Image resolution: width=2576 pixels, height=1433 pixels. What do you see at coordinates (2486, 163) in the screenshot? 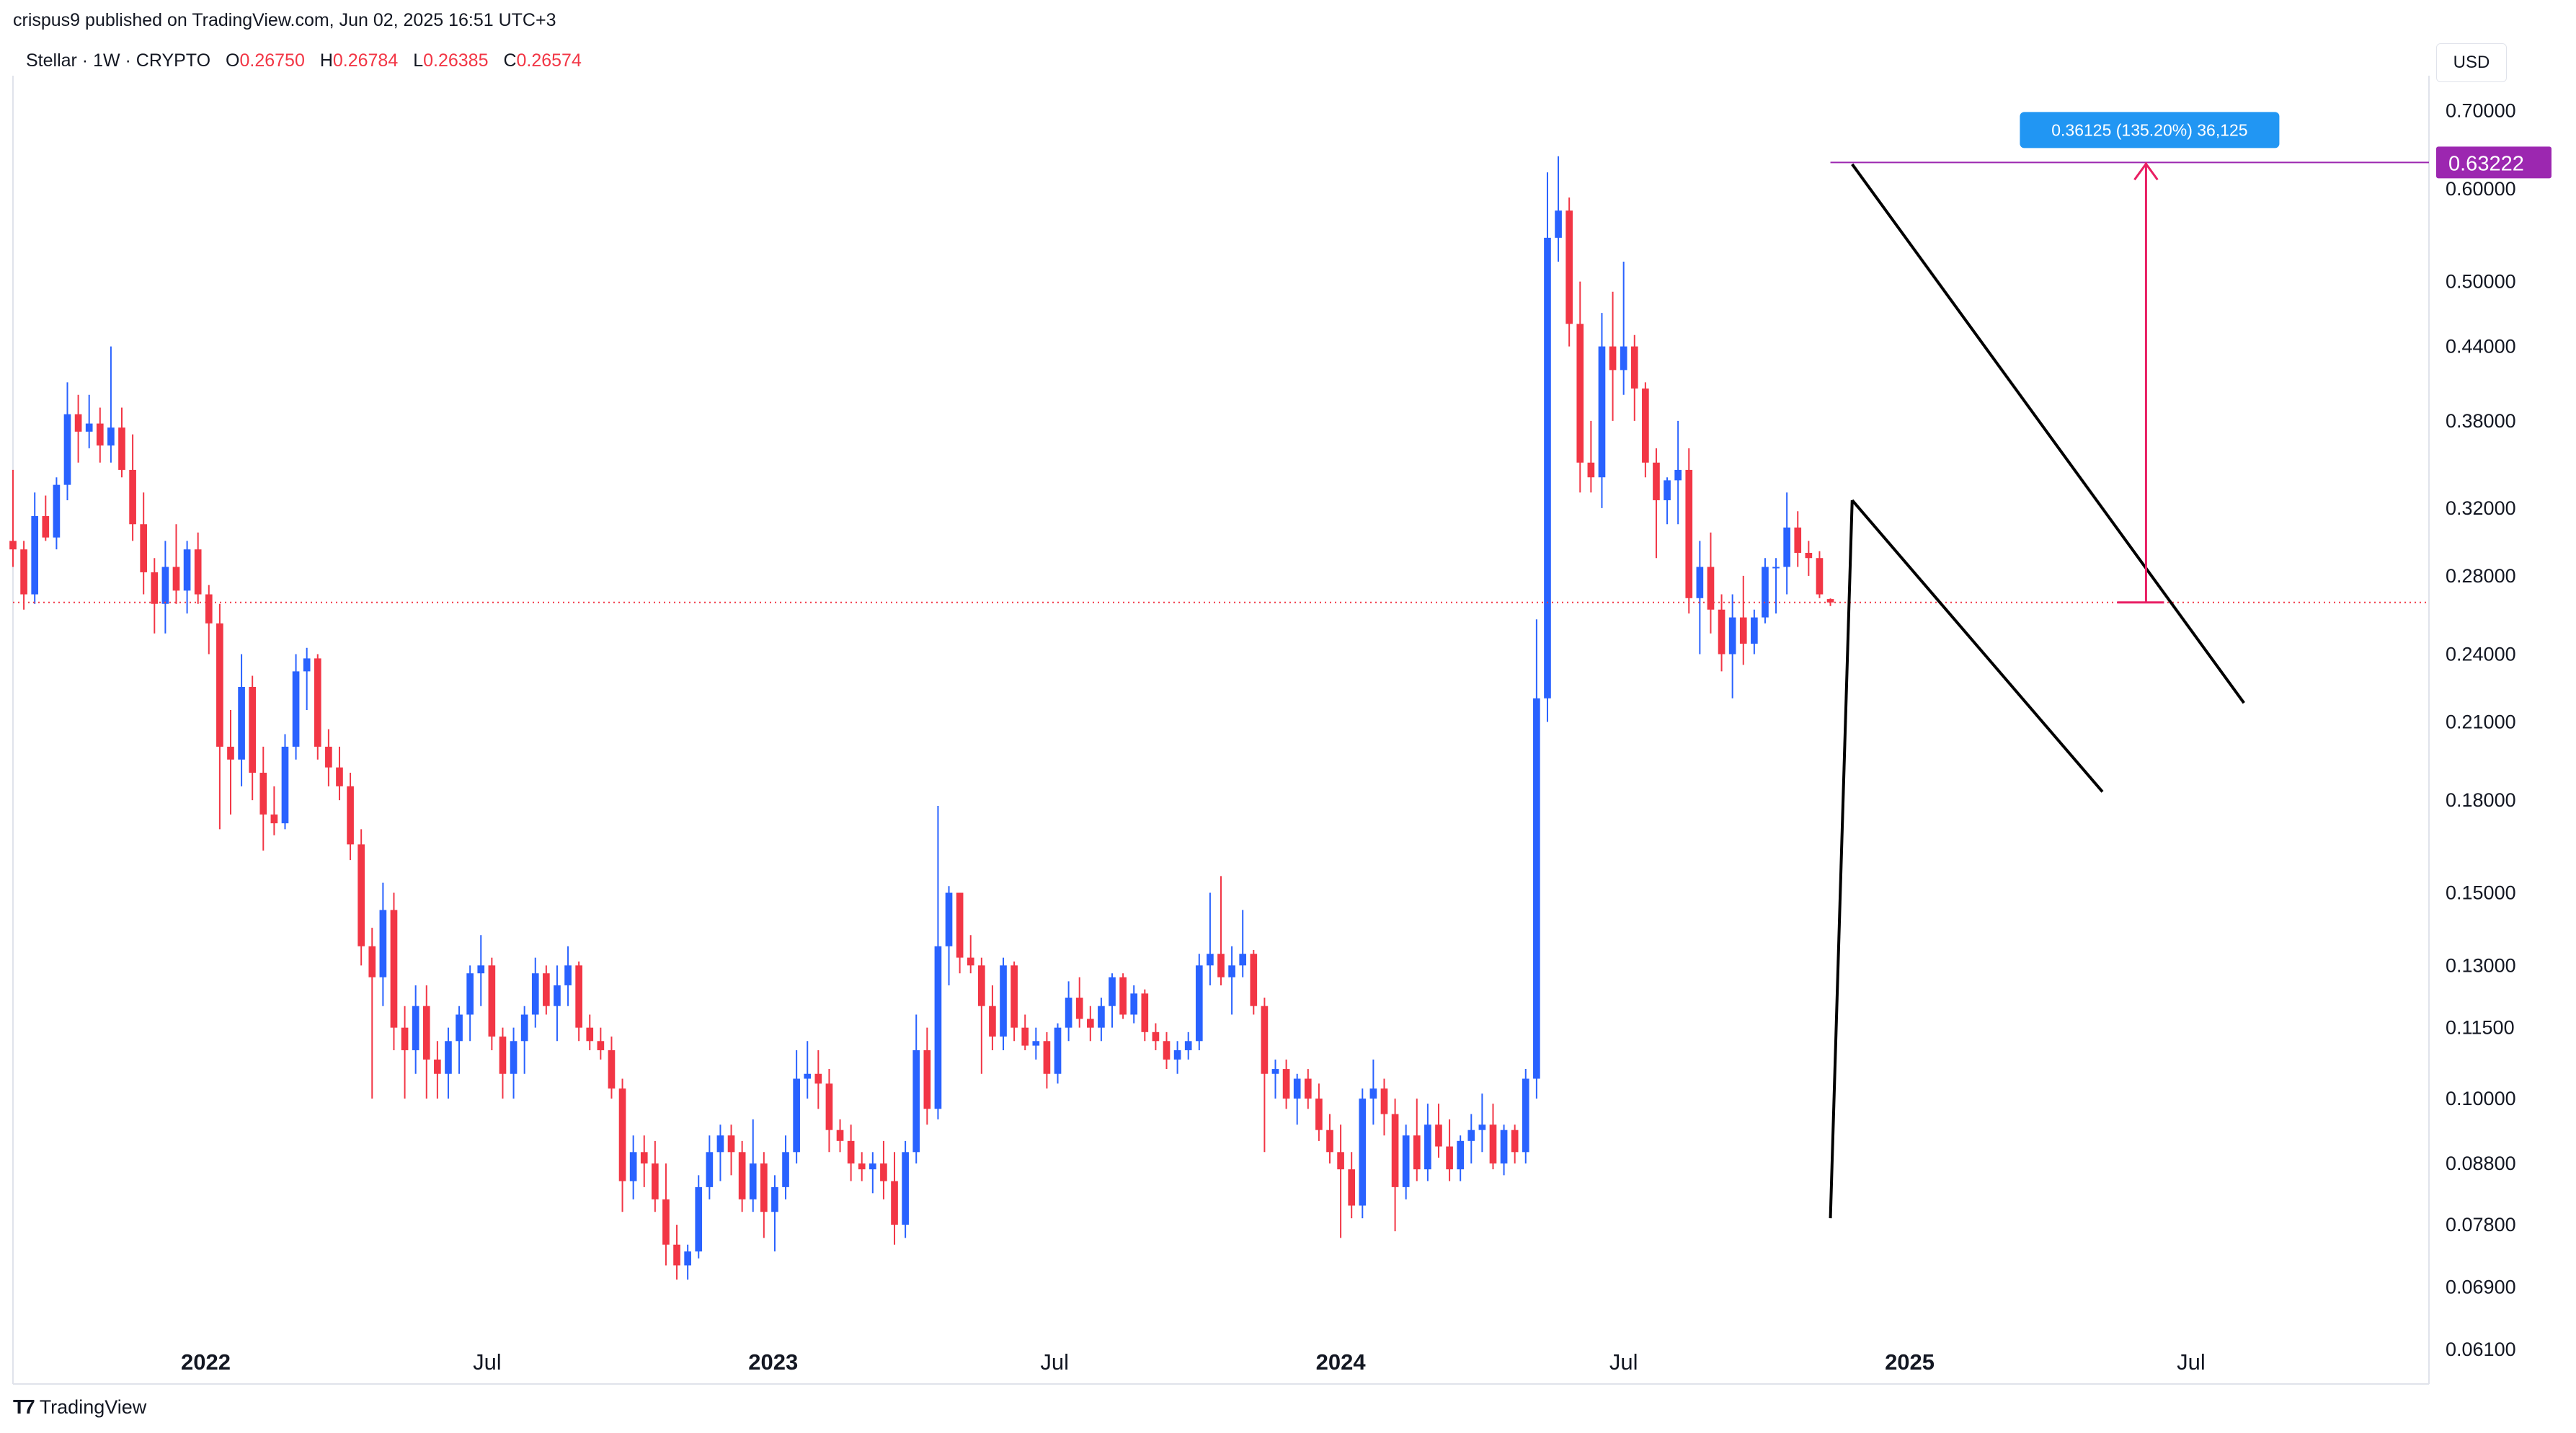
I see `resistance-price-label: 0.63222` at bounding box center [2486, 163].